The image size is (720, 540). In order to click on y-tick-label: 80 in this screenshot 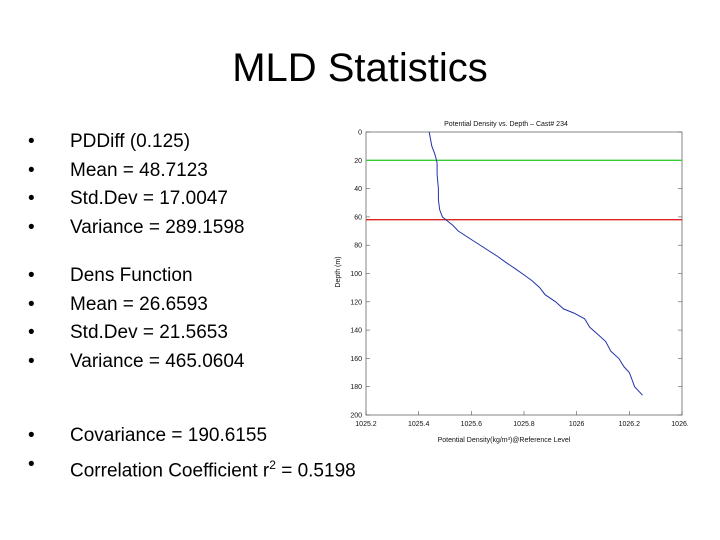, I will do `click(358, 246)`.